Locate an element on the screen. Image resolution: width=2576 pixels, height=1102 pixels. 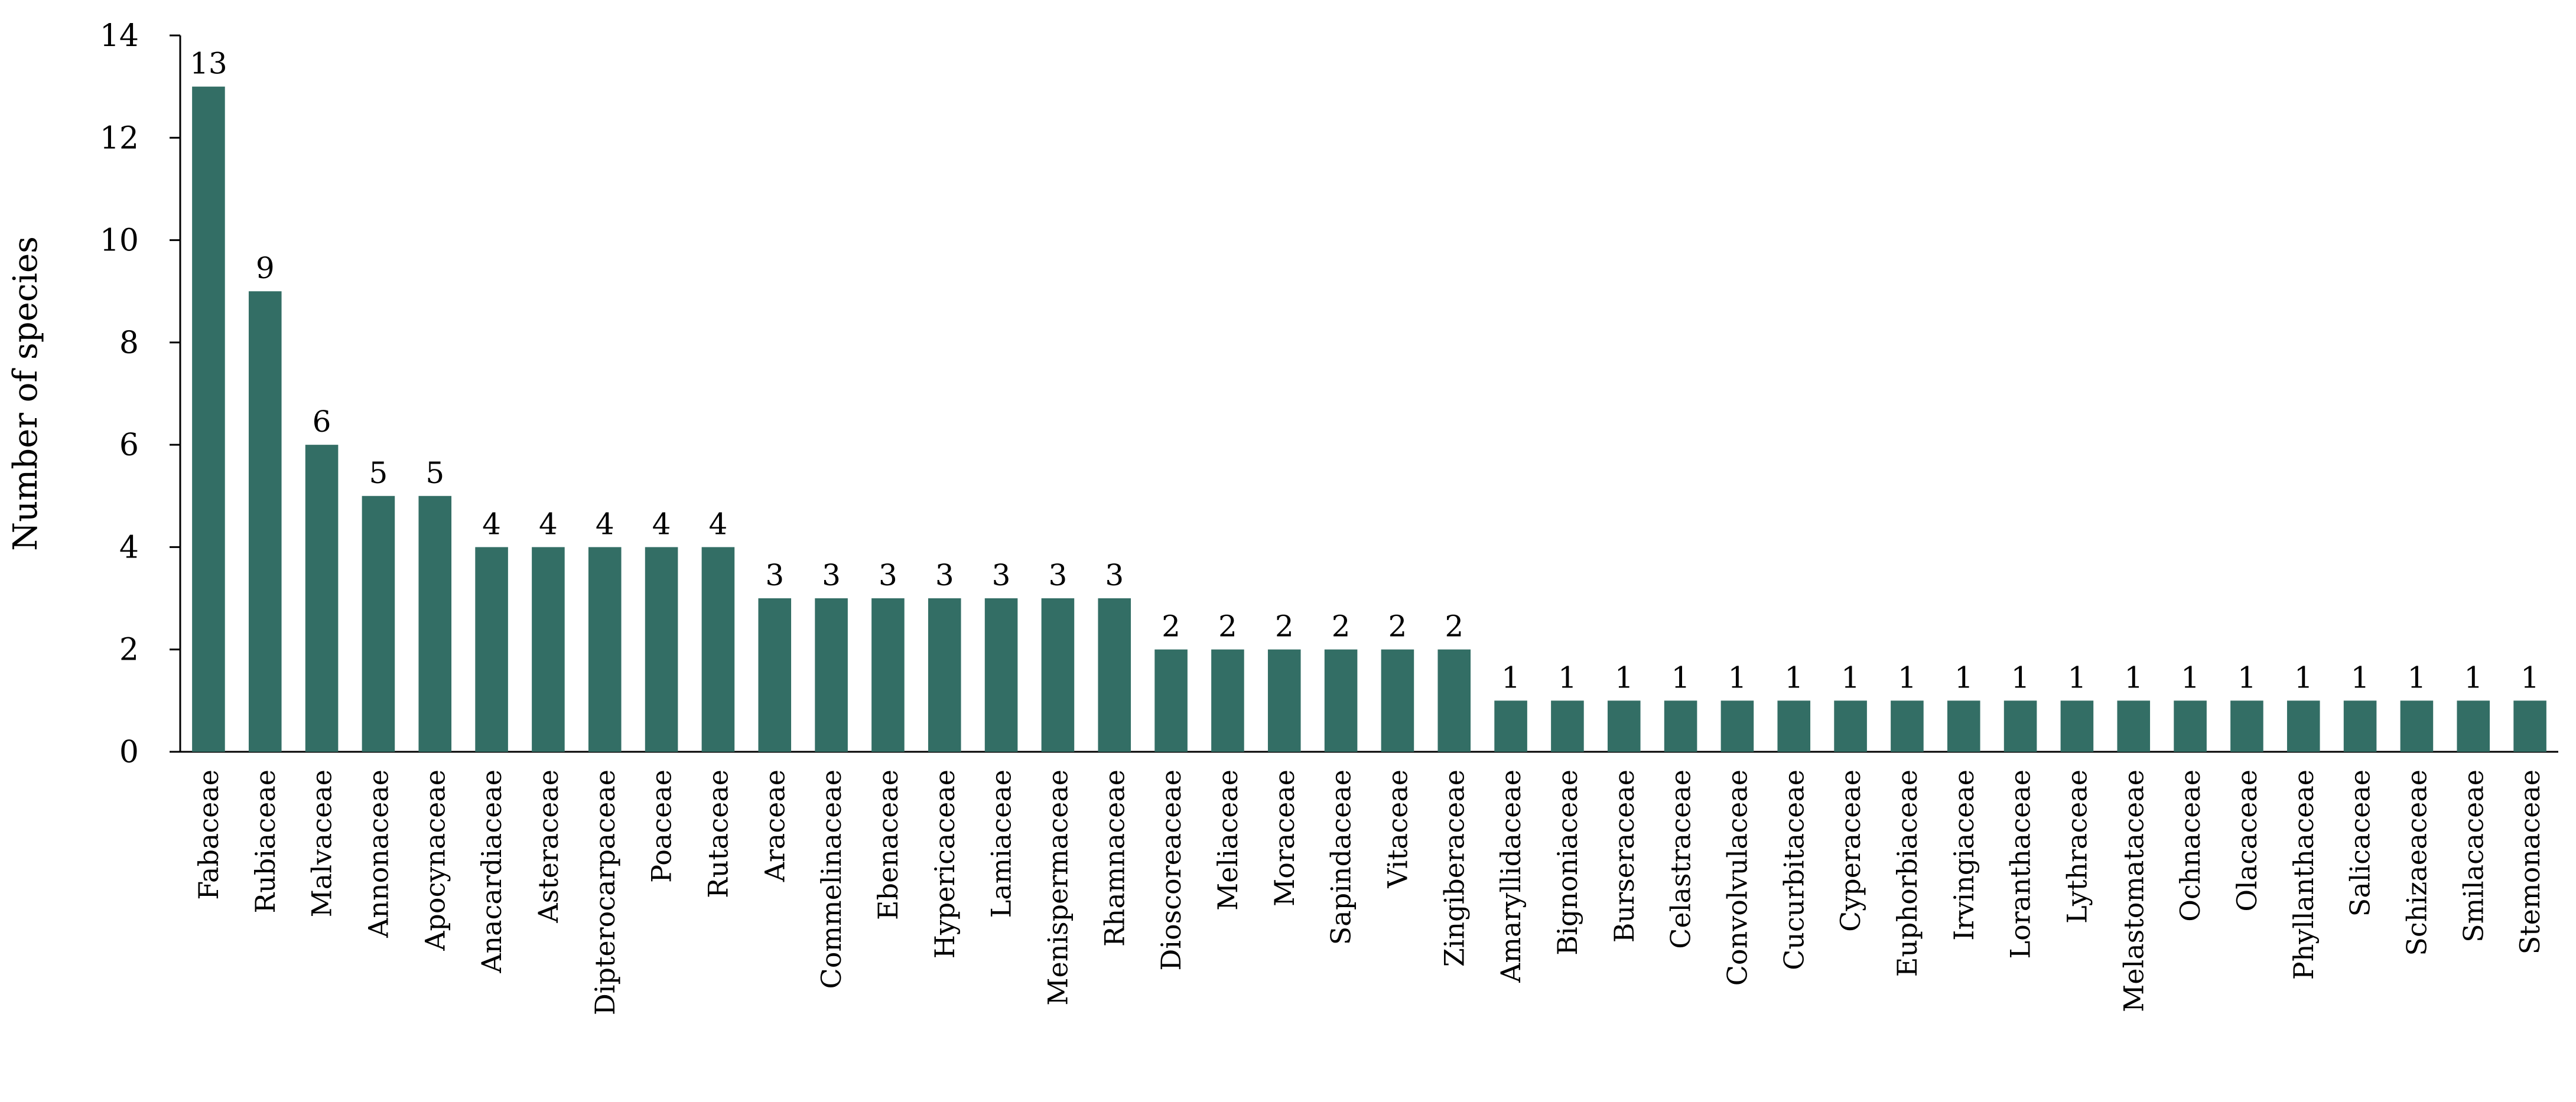
x-tick-label-lythraceae: Lythraceae is located at coordinates (2077, 847).